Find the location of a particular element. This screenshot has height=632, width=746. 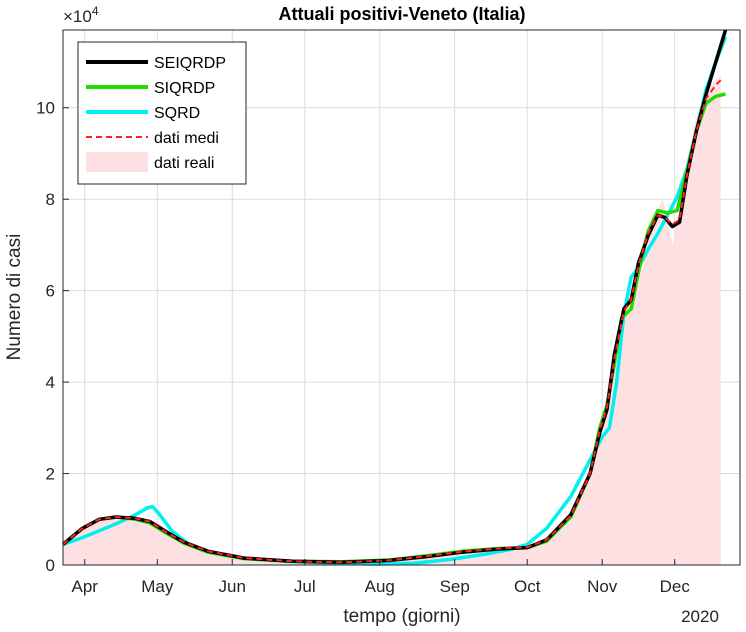

legend-item-seiqrdp: SEIQRDP is located at coordinates (156, 63).